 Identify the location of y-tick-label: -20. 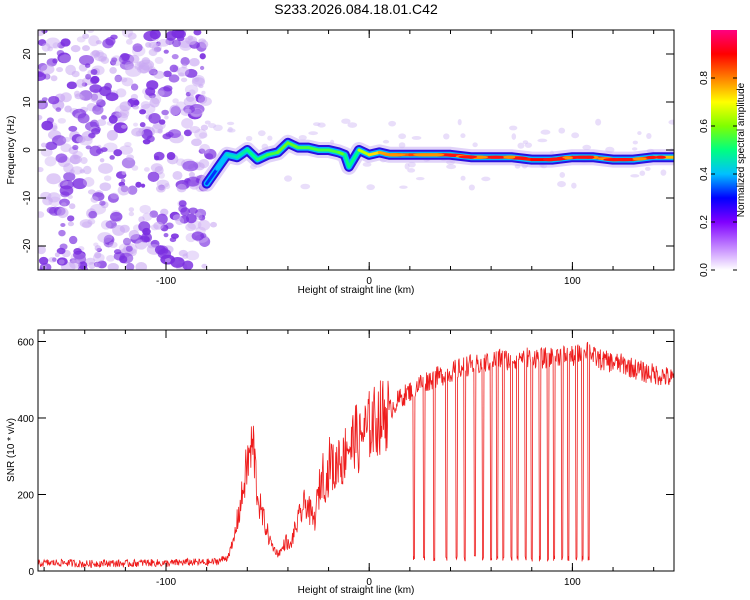
(27, 245).